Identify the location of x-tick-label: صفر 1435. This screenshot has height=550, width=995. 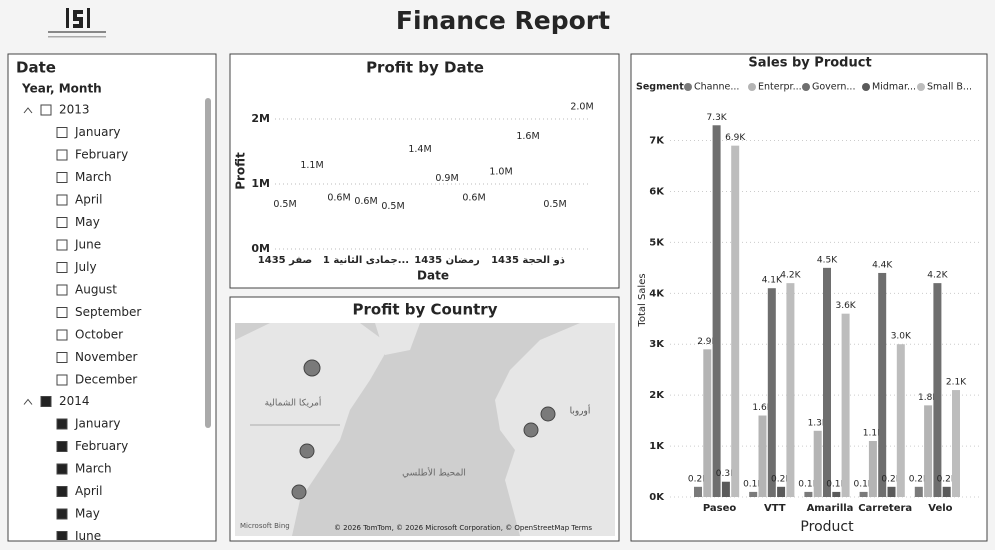
(285, 260).